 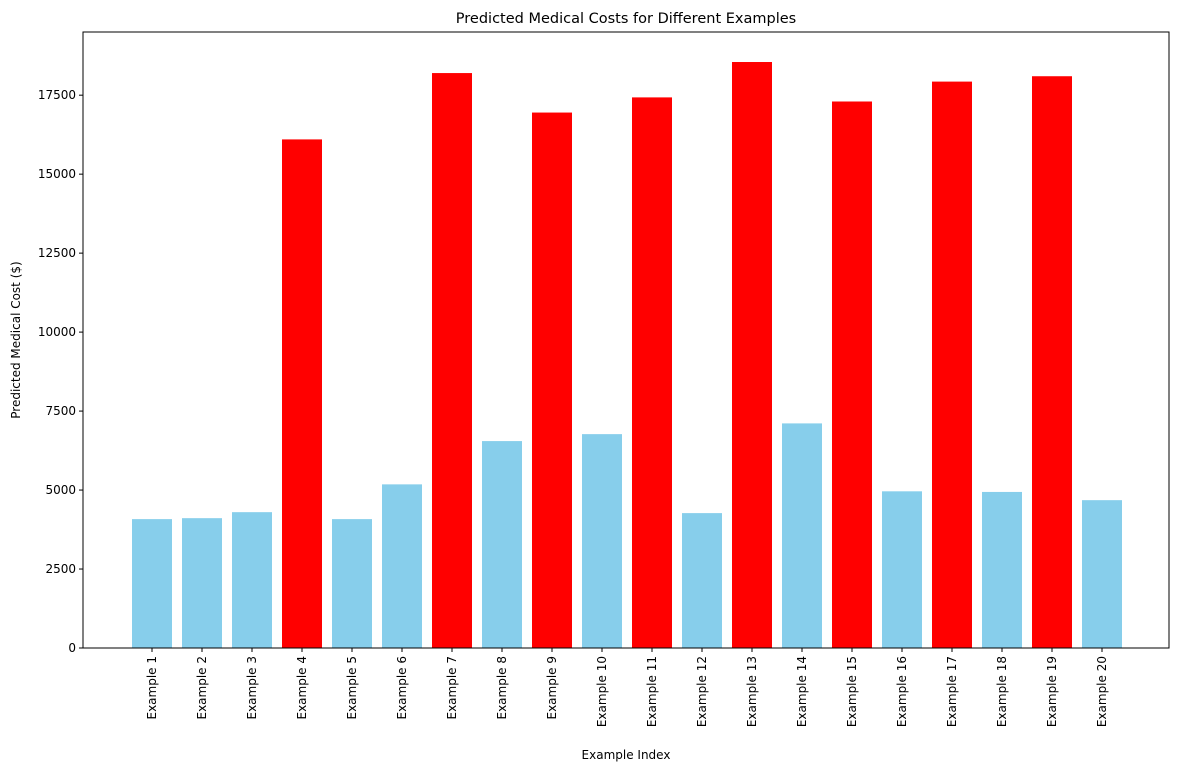 I want to click on x-tick-label-9: Example 9, so click(x=552, y=688).